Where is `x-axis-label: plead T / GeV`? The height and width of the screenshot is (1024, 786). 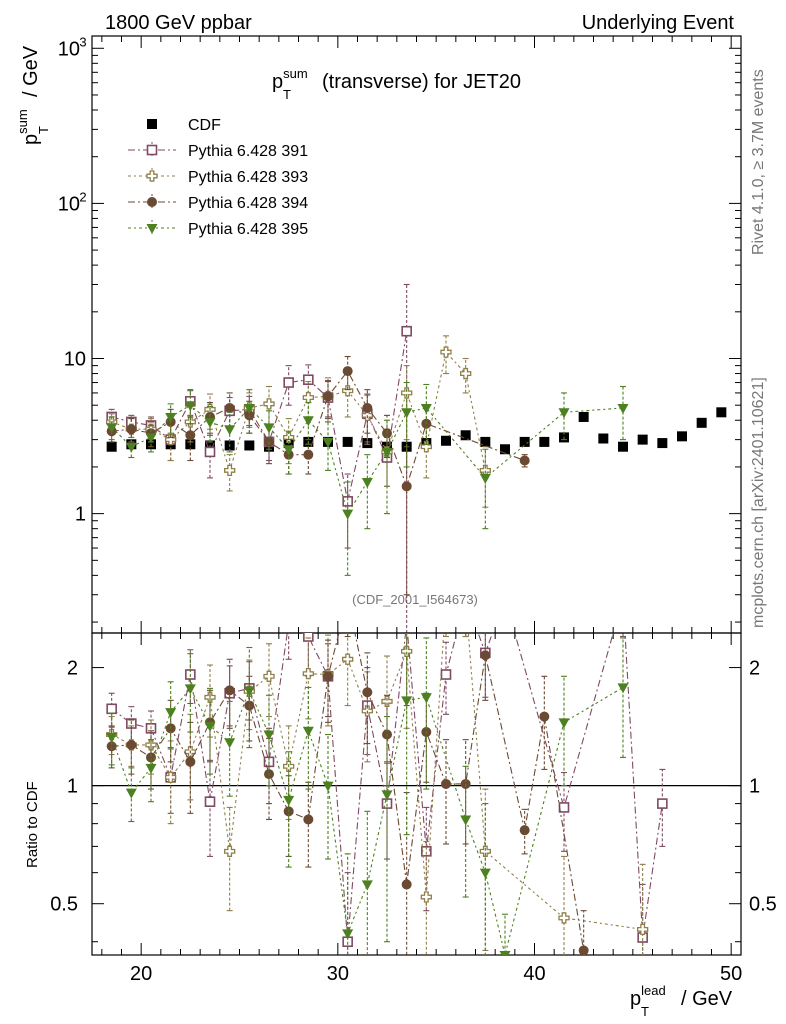 x-axis-label: plead T / GeV is located at coordinates (681, 1001).